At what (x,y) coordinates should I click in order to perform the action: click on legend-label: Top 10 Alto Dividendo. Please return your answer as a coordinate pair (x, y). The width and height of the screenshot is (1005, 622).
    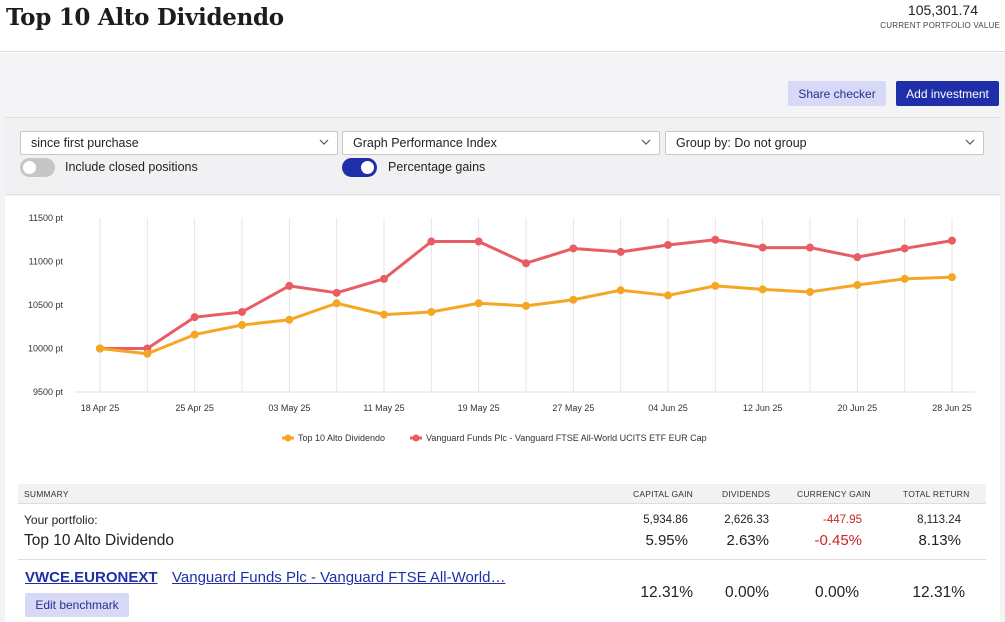
    Looking at the image, I should click on (341, 438).